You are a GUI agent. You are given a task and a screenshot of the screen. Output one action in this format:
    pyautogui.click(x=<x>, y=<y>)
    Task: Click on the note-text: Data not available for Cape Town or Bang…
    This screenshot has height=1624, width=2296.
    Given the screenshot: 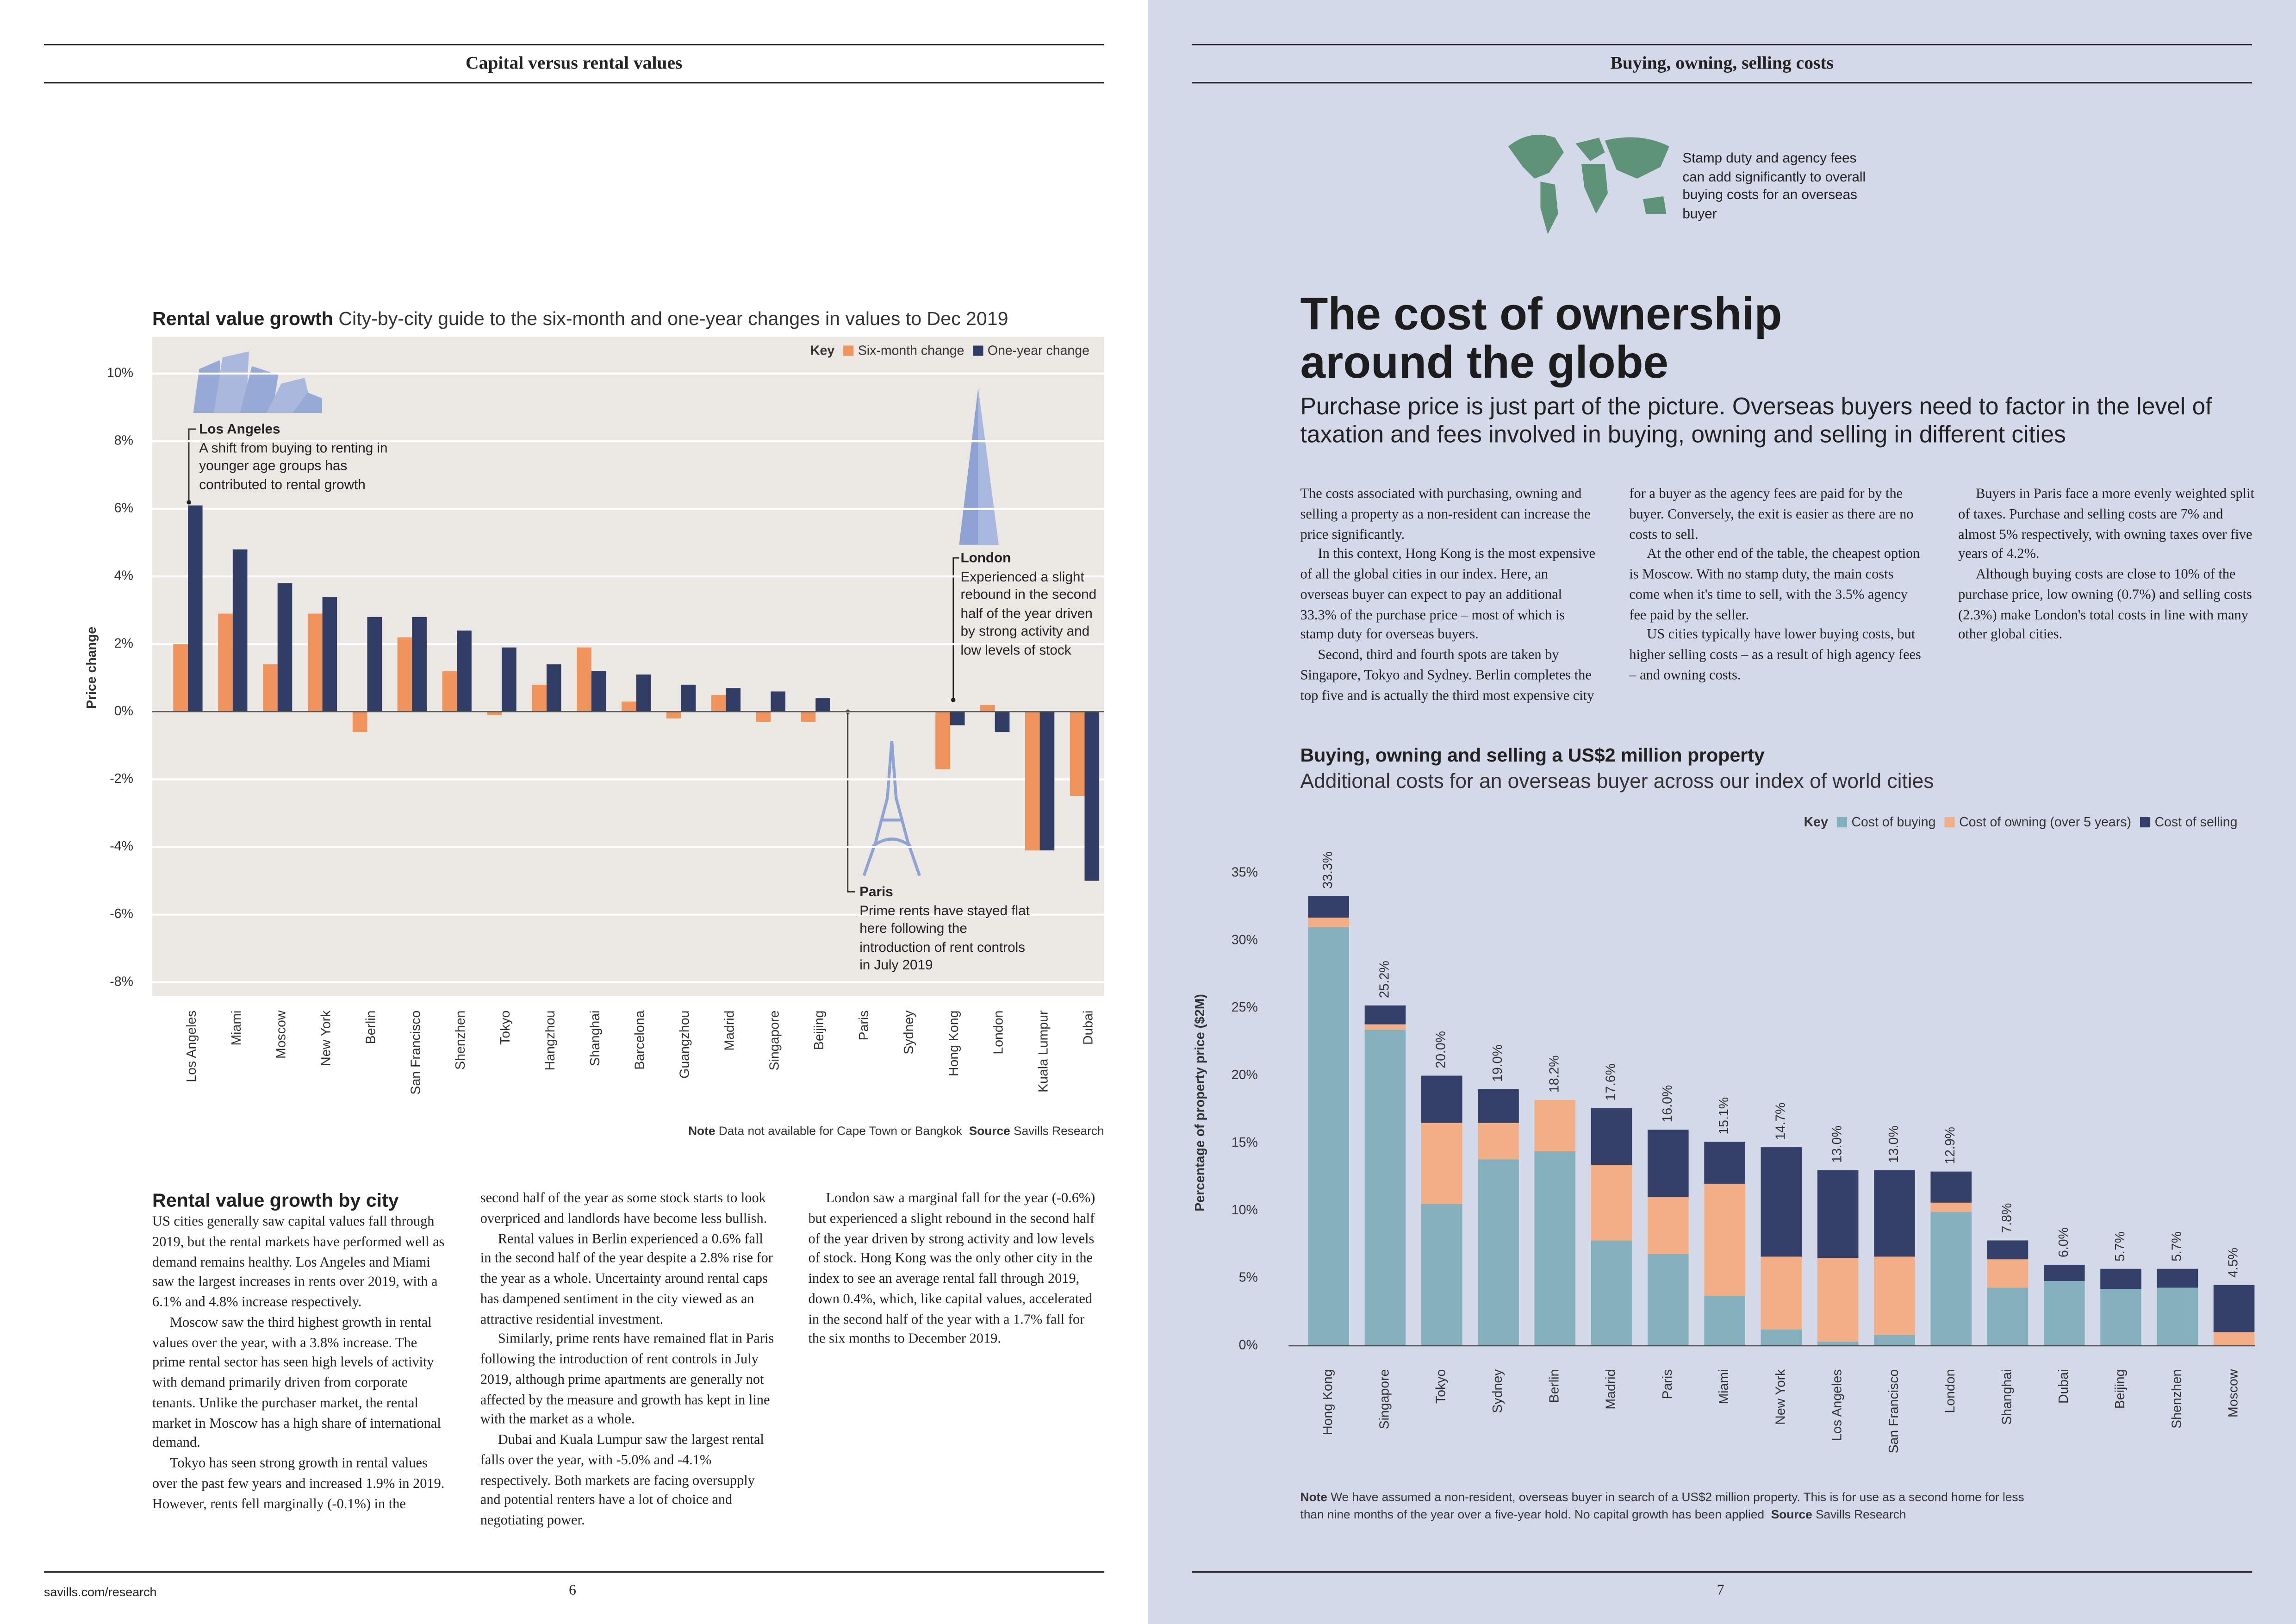 What is the action you would take?
    pyautogui.click(x=840, y=1130)
    